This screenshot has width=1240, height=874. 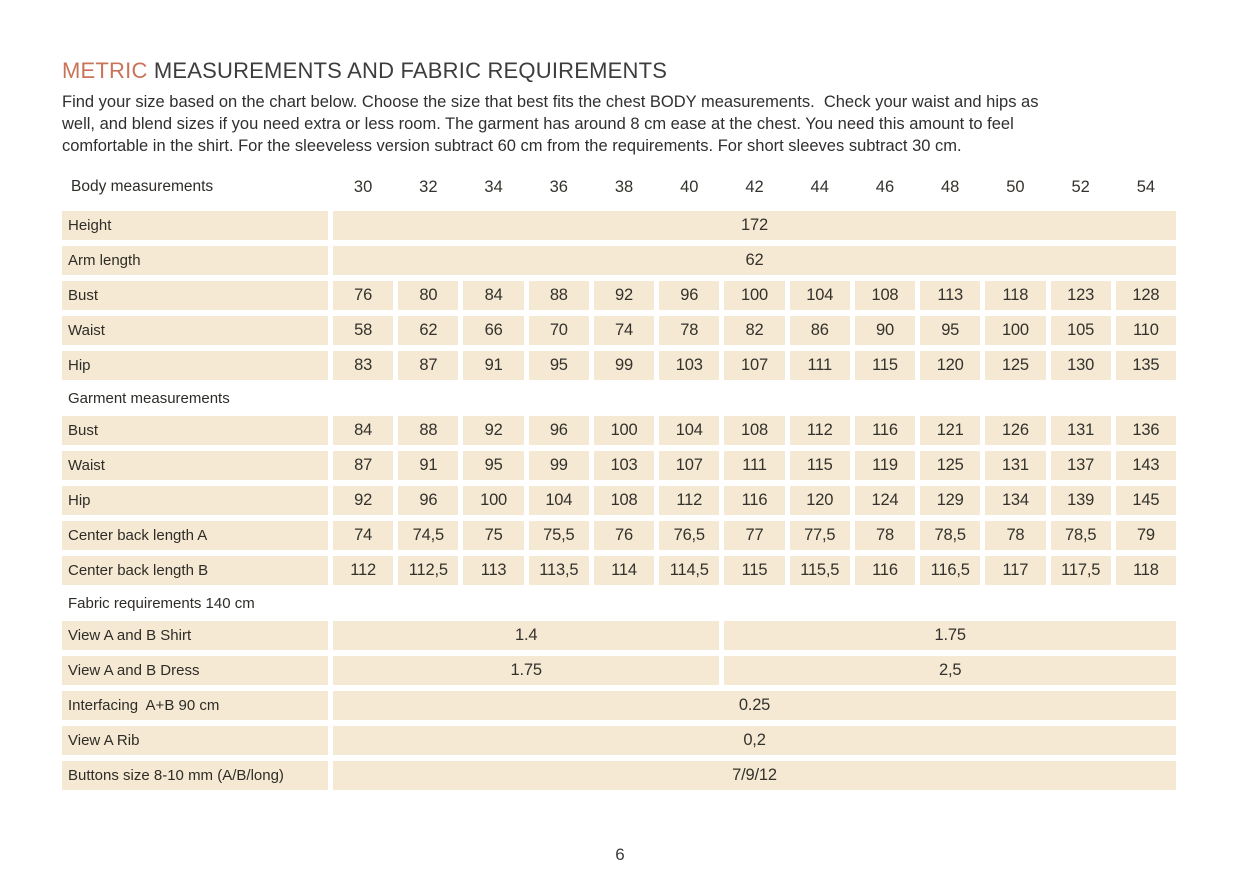 What do you see at coordinates (526, 635) in the screenshot?
I see `value-span-left-cell: 1.4` at bounding box center [526, 635].